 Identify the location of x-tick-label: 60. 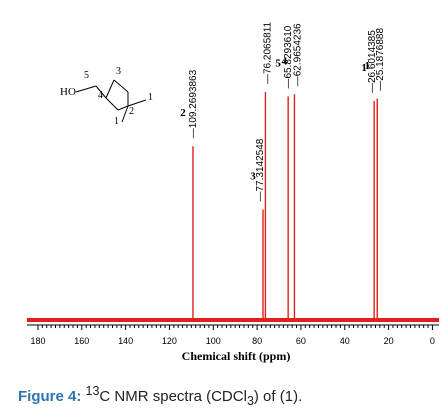
(301, 341).